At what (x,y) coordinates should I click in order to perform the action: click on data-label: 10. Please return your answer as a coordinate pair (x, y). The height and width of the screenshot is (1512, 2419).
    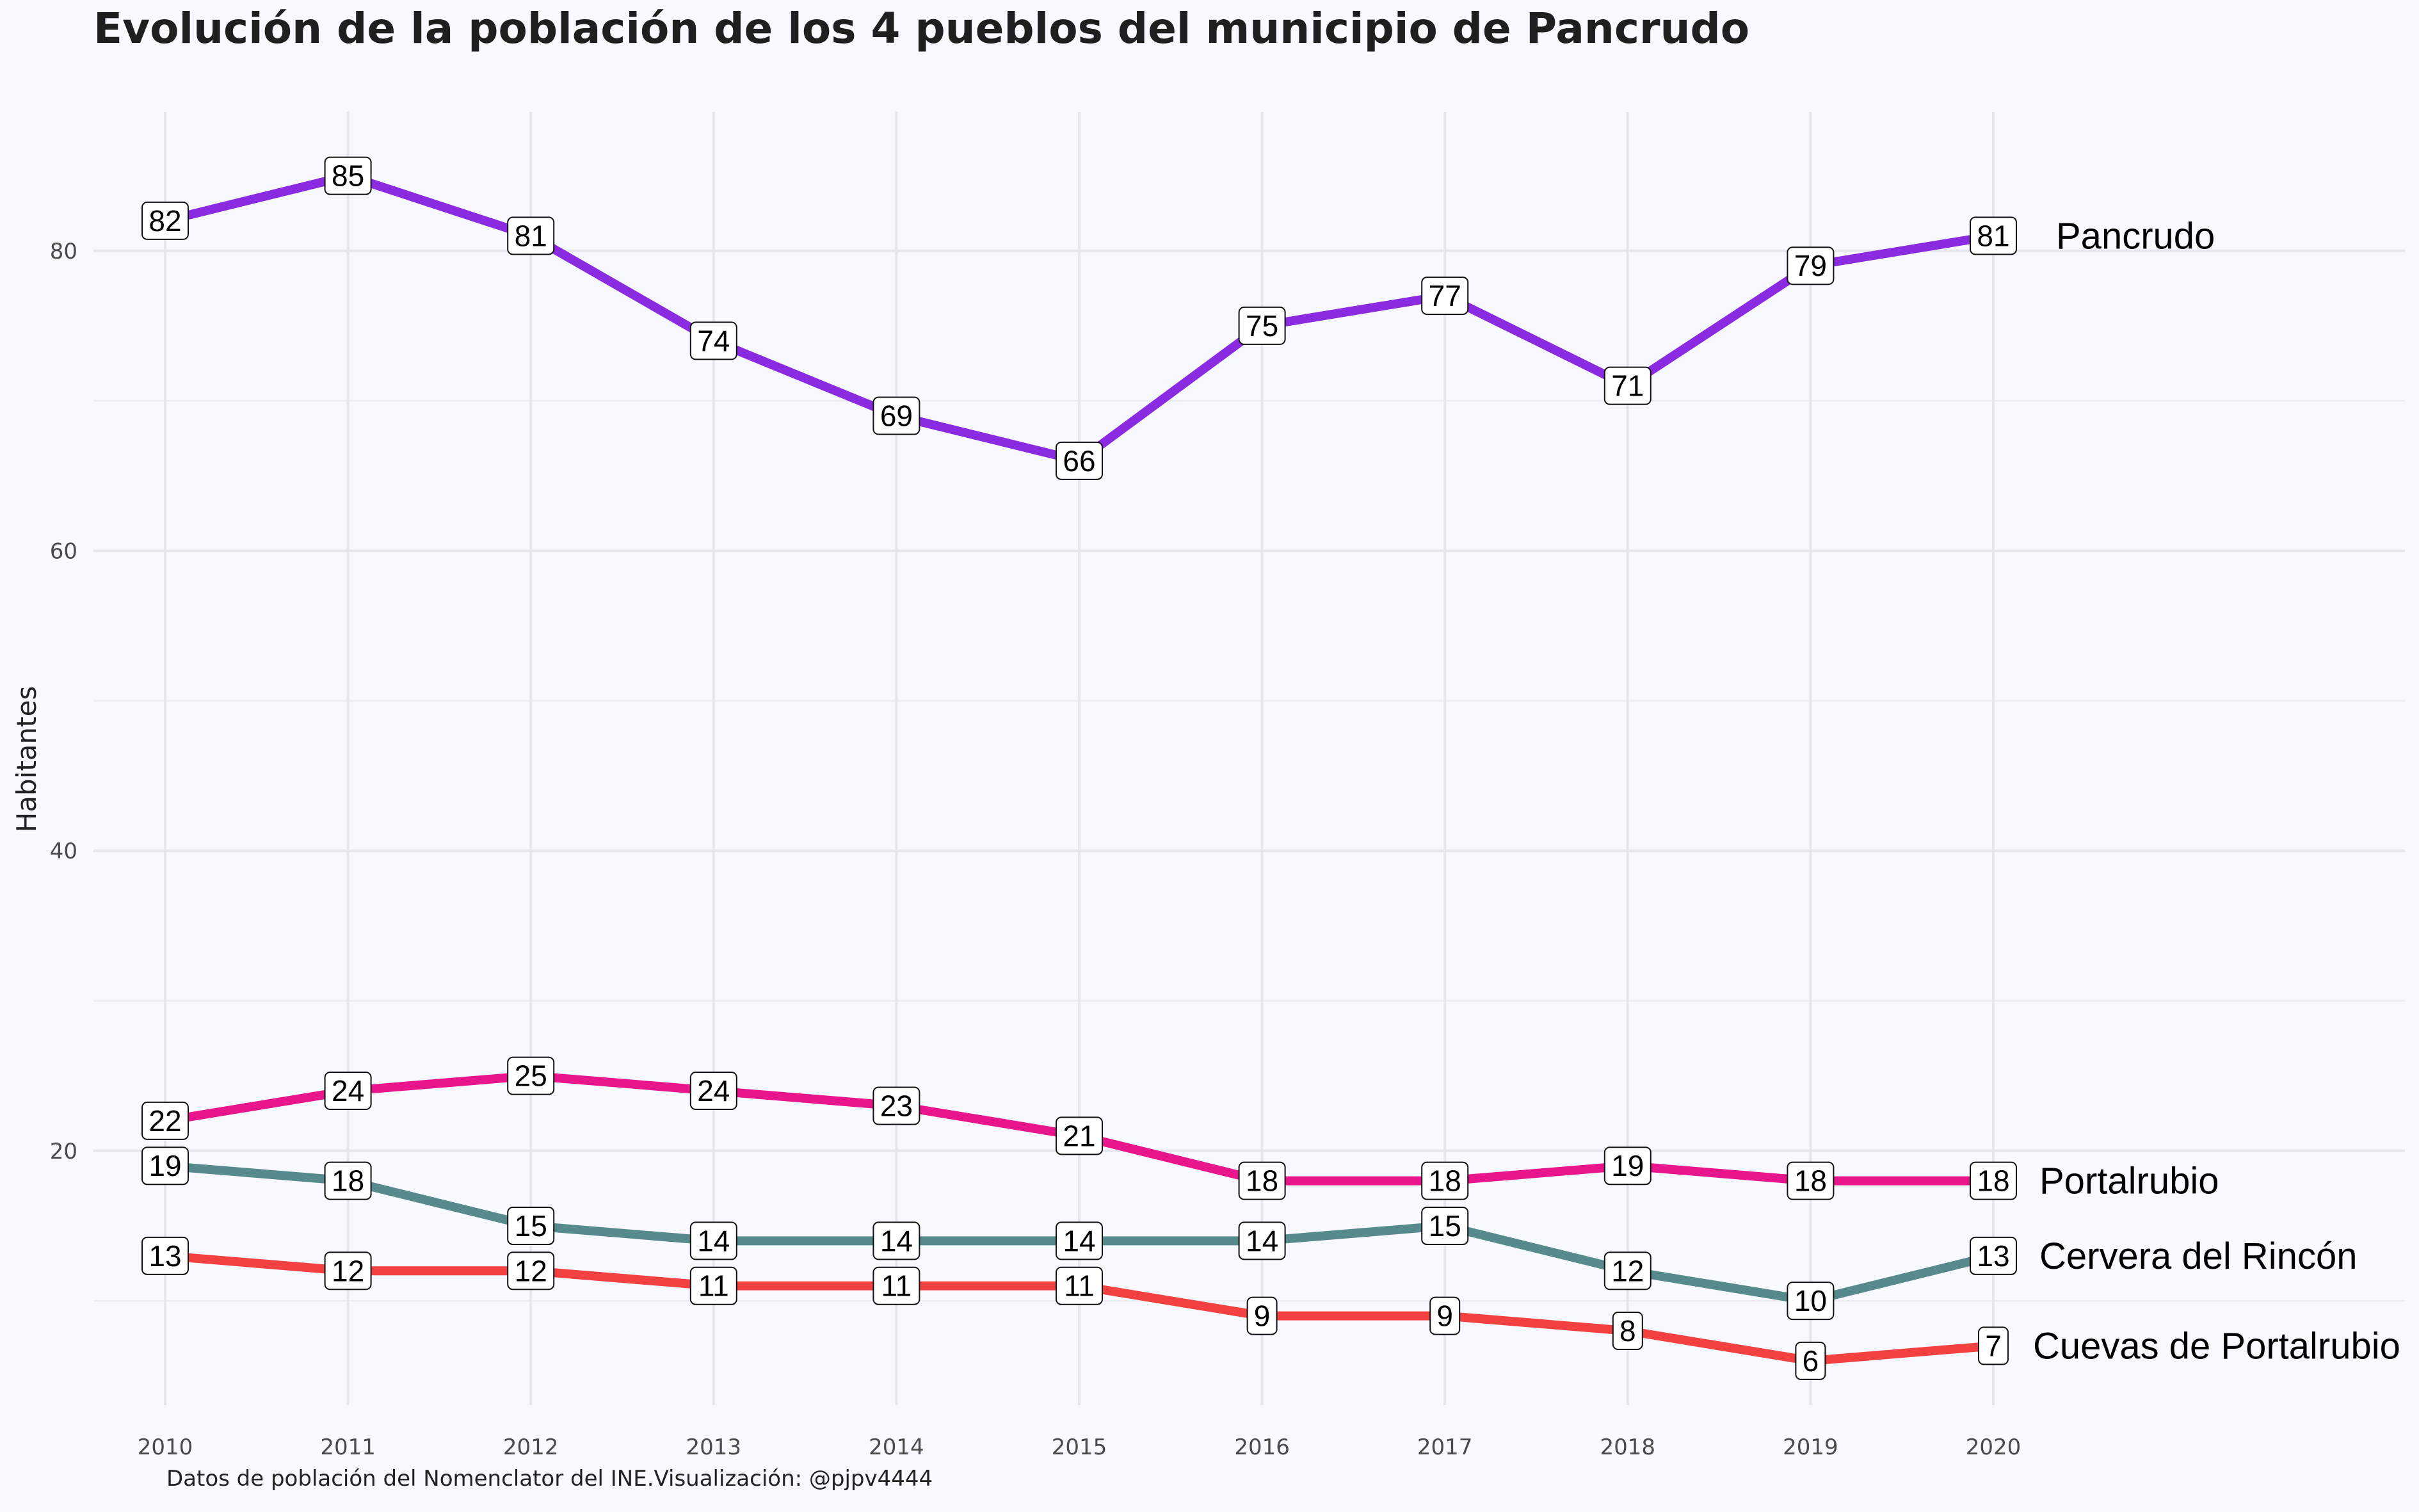
    Looking at the image, I should click on (1810, 1300).